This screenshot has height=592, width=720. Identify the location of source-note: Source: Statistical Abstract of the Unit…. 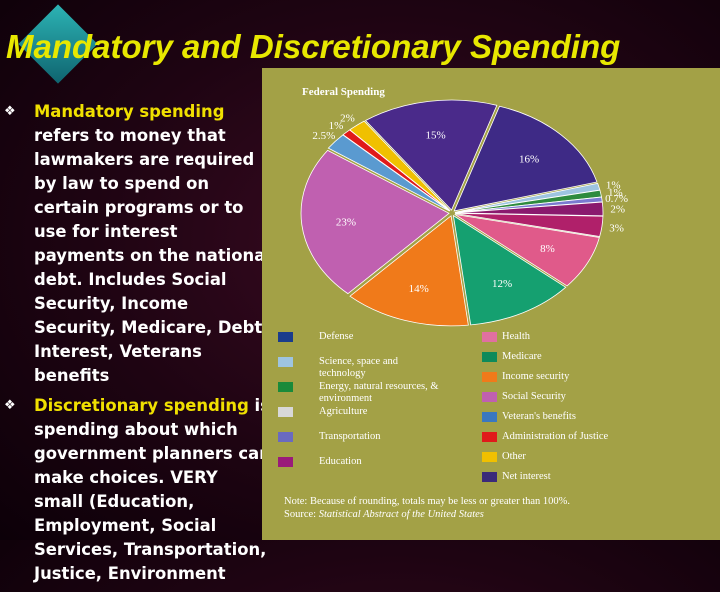
(499, 514).